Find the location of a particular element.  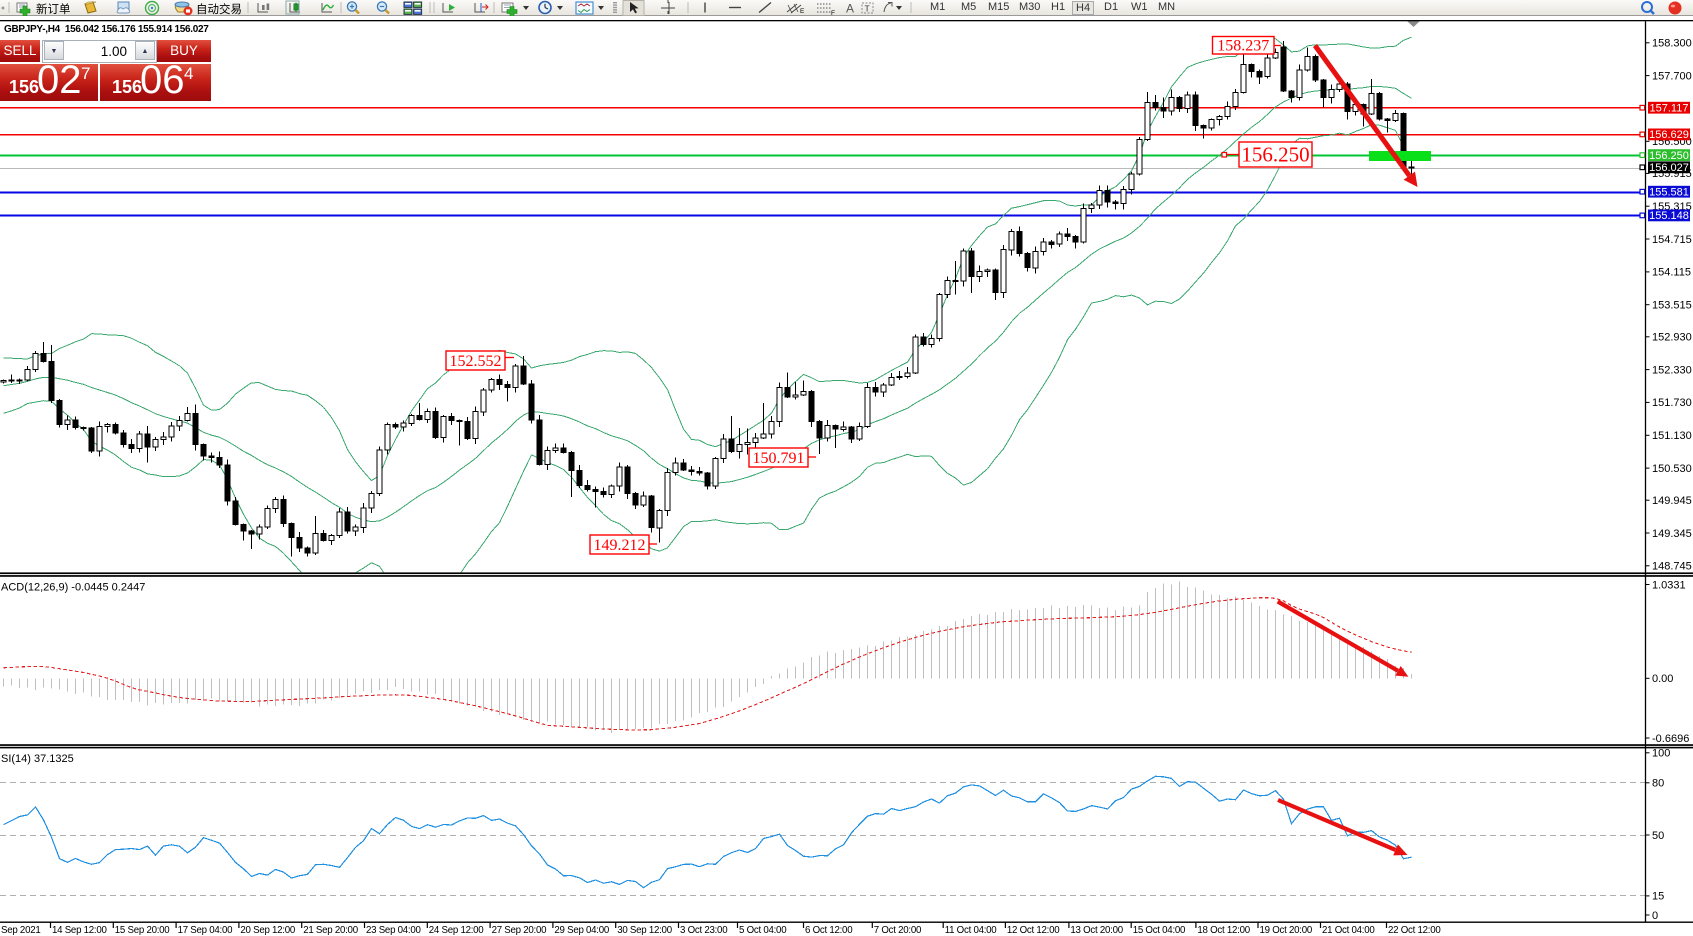

svg-text: 15 Sep 20:00 is located at coordinates (143, 930).